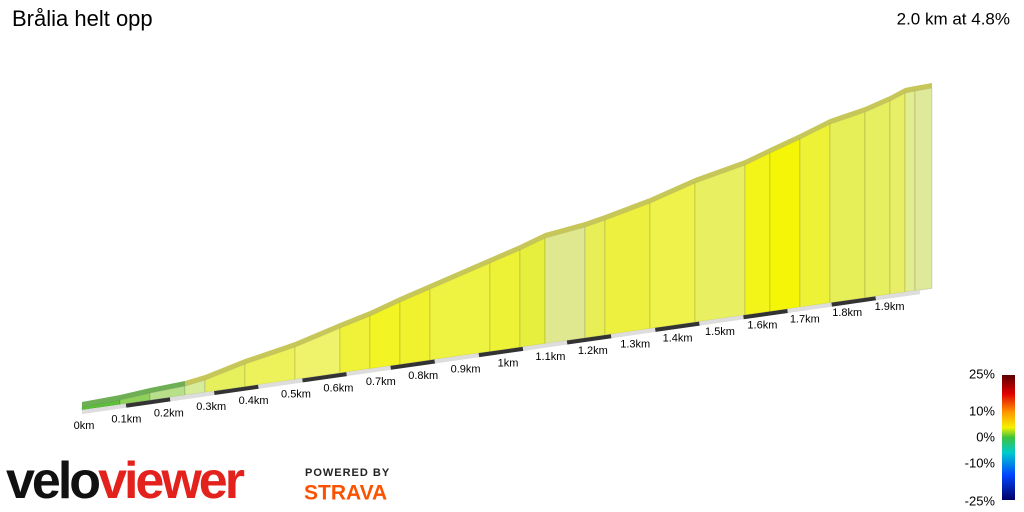 This screenshot has height=512, width=1024. What do you see at coordinates (847, 313) in the screenshot?
I see `x-tick-label: 1.8km` at bounding box center [847, 313].